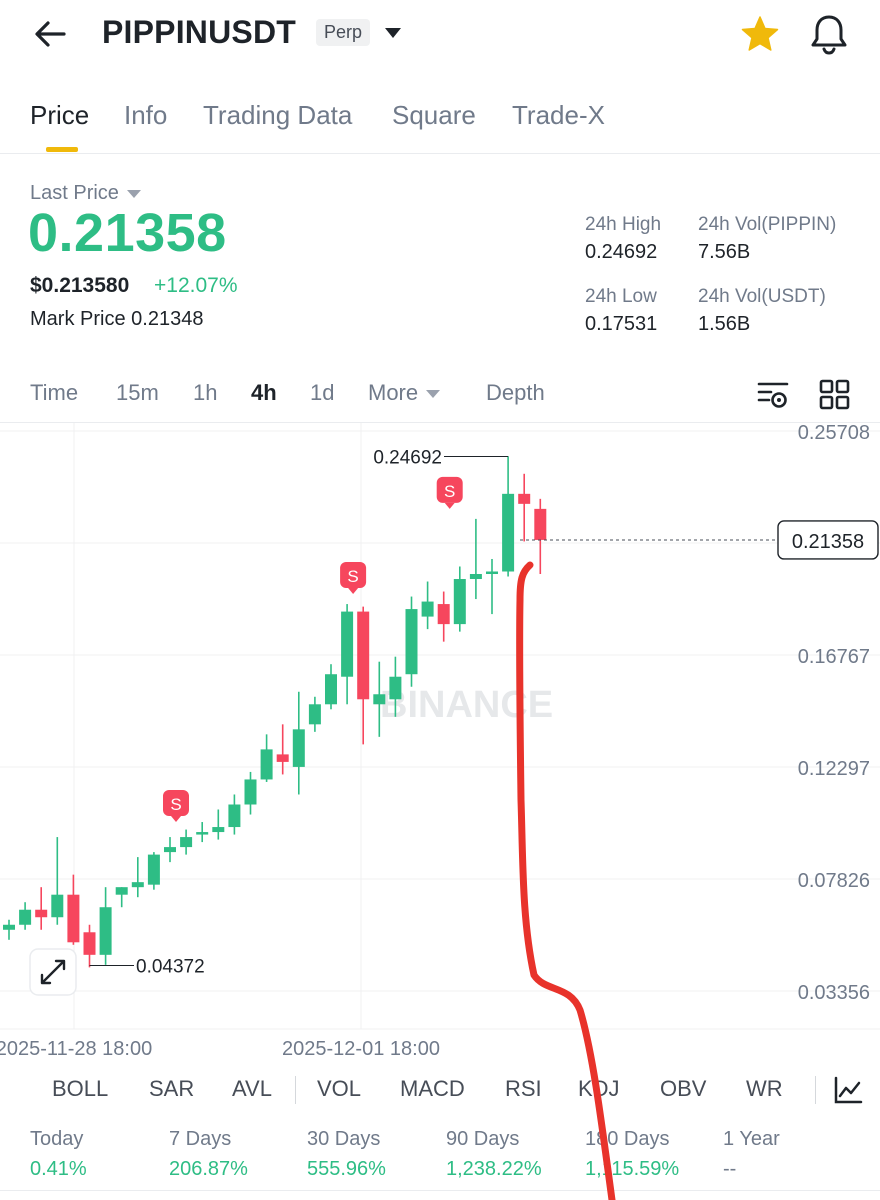  What do you see at coordinates (834, 394) in the screenshot?
I see `grid-layout-icon` at bounding box center [834, 394].